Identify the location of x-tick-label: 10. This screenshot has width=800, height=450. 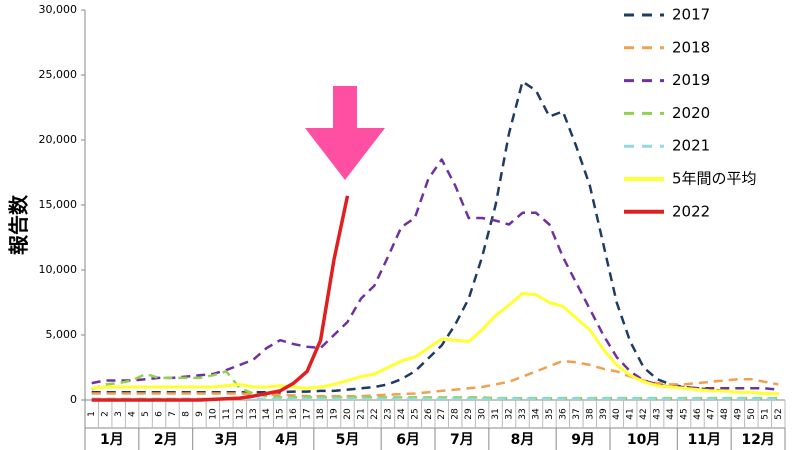
(213, 414).